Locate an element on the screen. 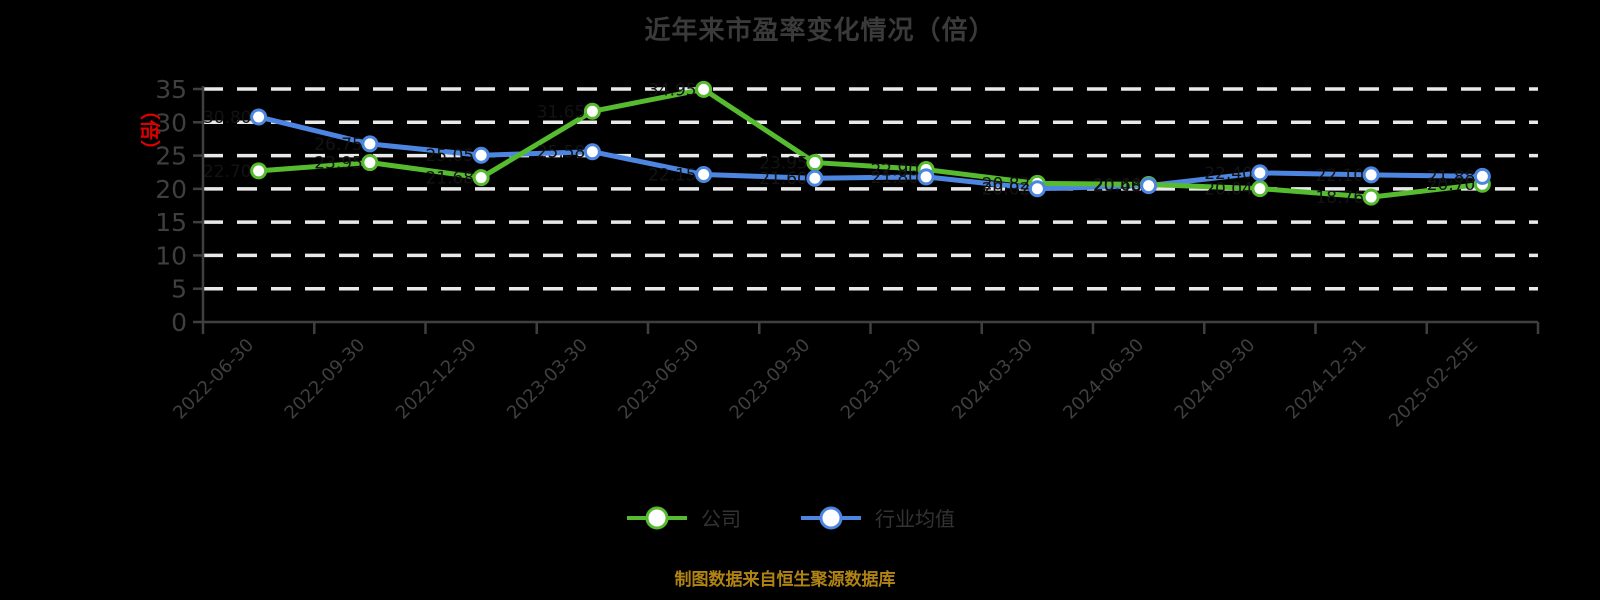 This screenshot has width=1600, height=600. legend-item-industry: 行业均值 is located at coordinates (877, 517).